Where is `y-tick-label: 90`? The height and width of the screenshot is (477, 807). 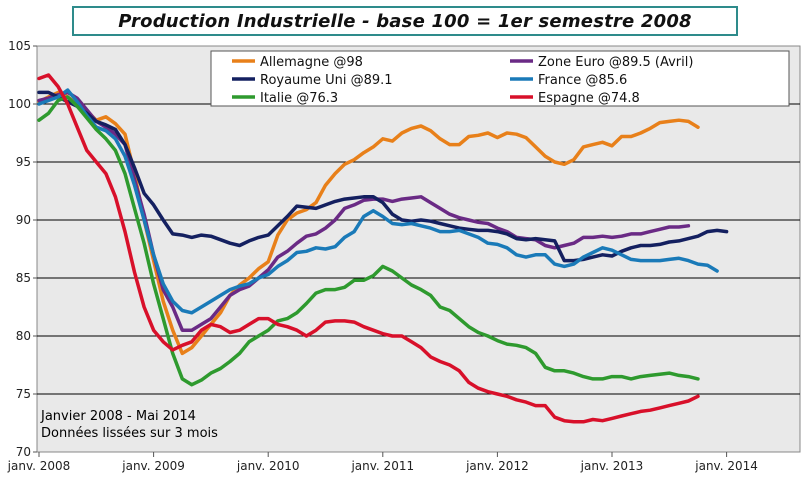 y-tick-label: 90 is located at coordinates (23, 220).